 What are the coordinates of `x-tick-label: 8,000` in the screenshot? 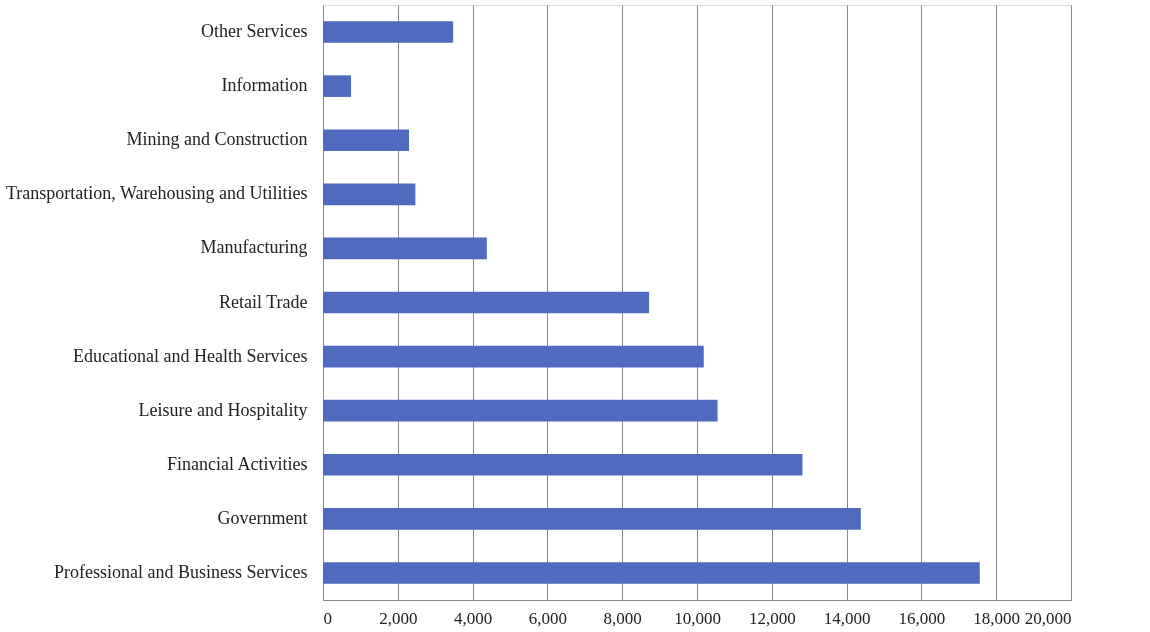 It's located at (622, 618).